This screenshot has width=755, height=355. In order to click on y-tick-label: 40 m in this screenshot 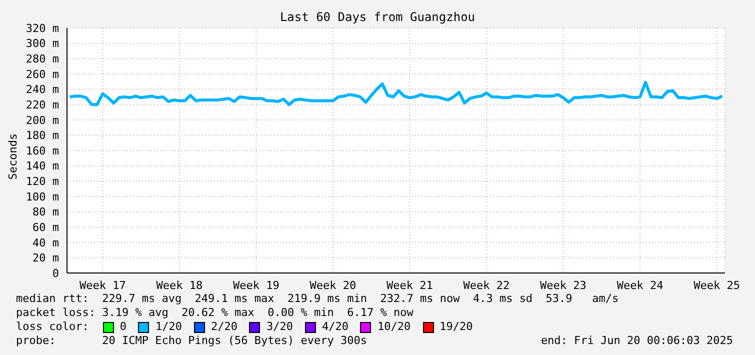, I will do `click(46, 243)`.